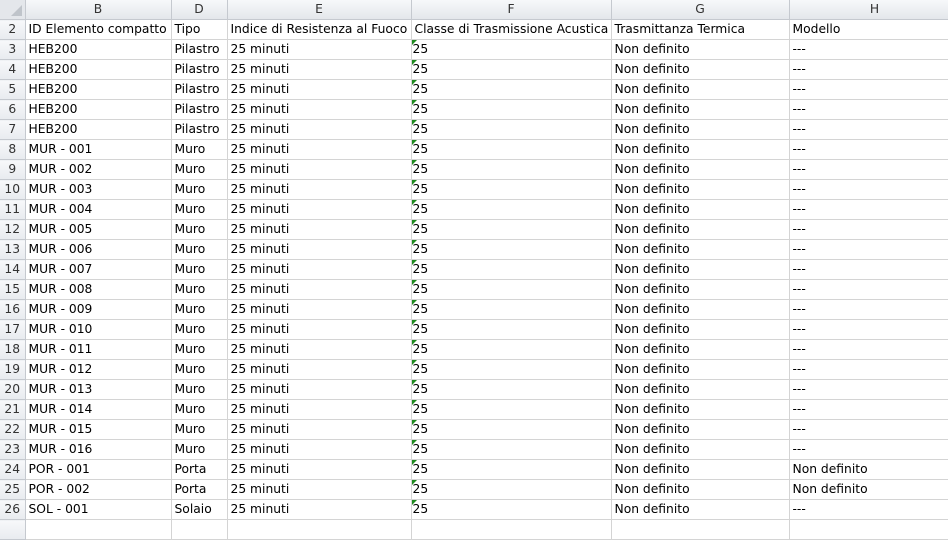 The height and width of the screenshot is (540, 948). Describe the element at coordinates (13, 369) in the screenshot. I see `row-header: 19` at that location.